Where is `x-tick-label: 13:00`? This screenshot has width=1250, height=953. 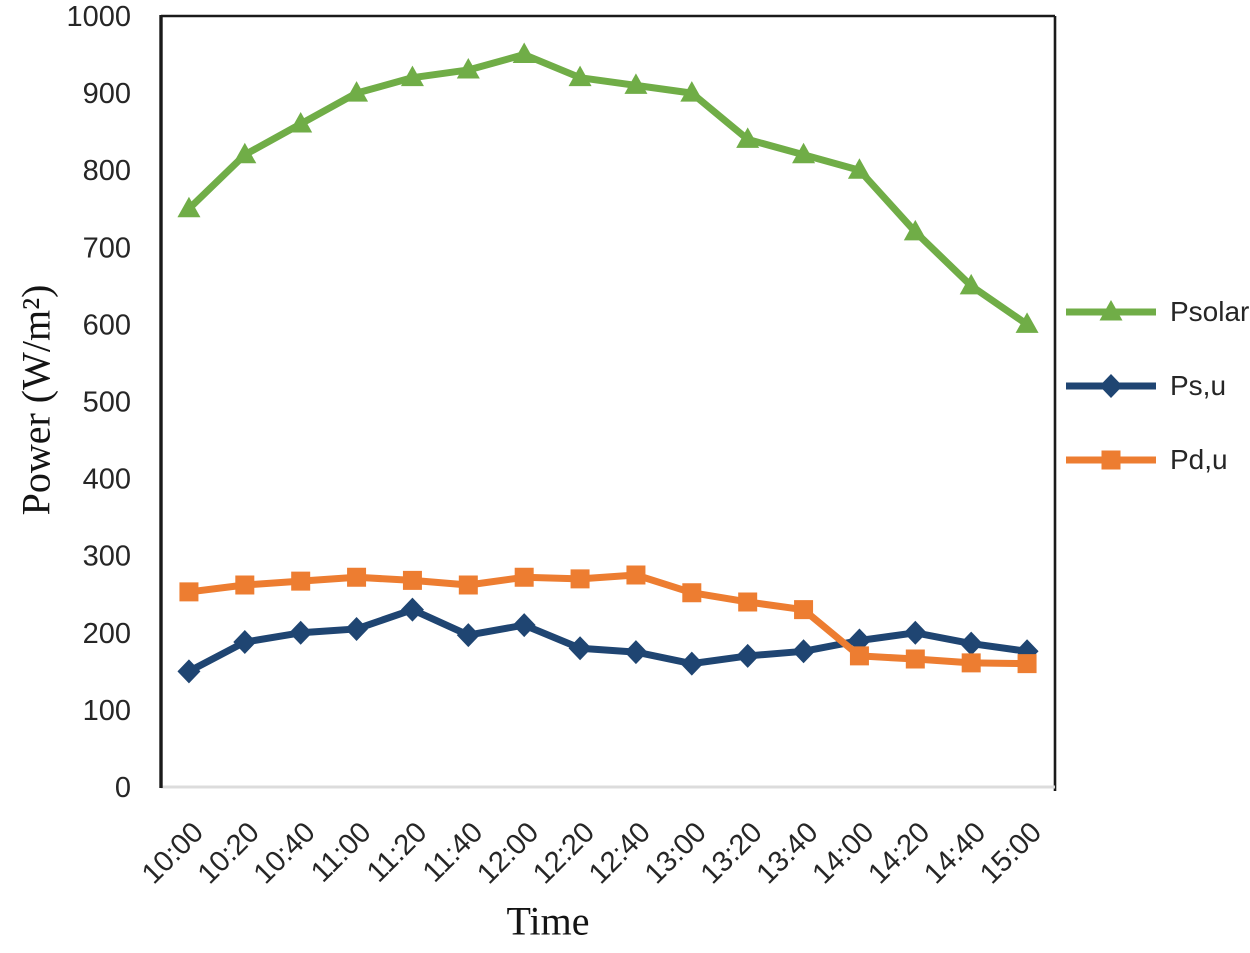
x-tick-label: 13:00 is located at coordinates (676, 853).